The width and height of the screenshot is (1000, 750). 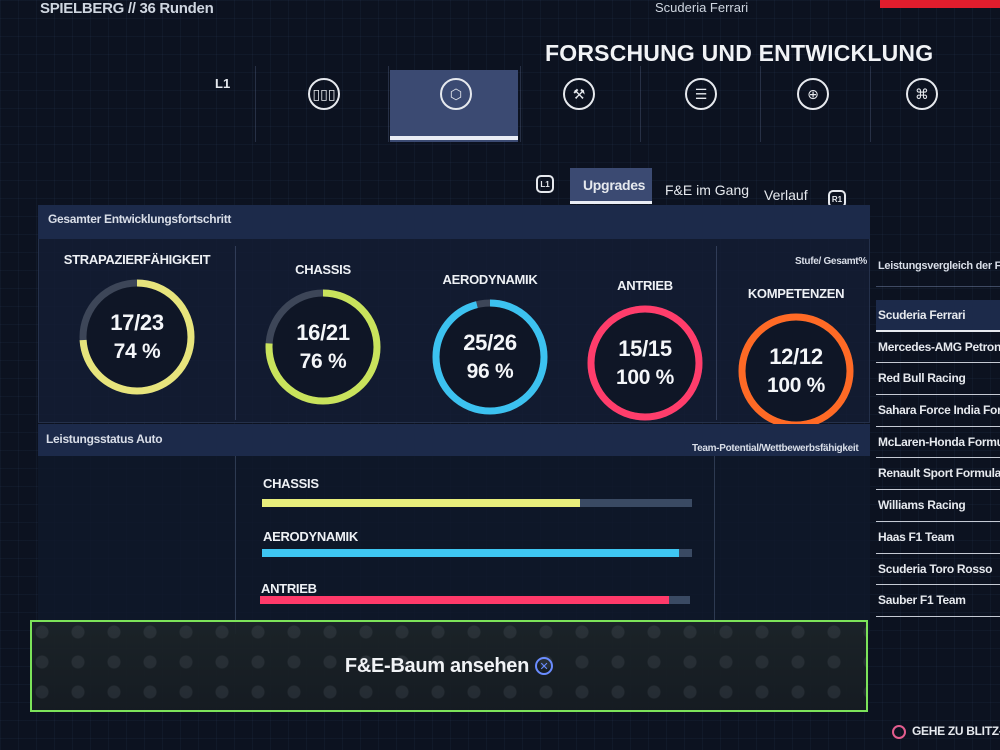 What do you see at coordinates (702, 7) in the screenshot?
I see `team-name: Scuderia Ferrari` at bounding box center [702, 7].